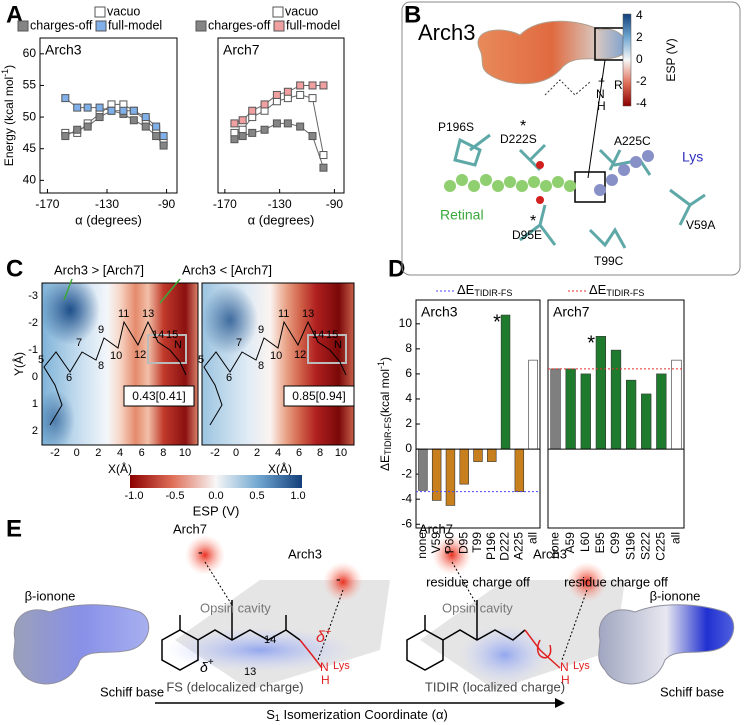 The height and width of the screenshot is (725, 745). I want to click on y-tick-label: -2, so click(406, 473).